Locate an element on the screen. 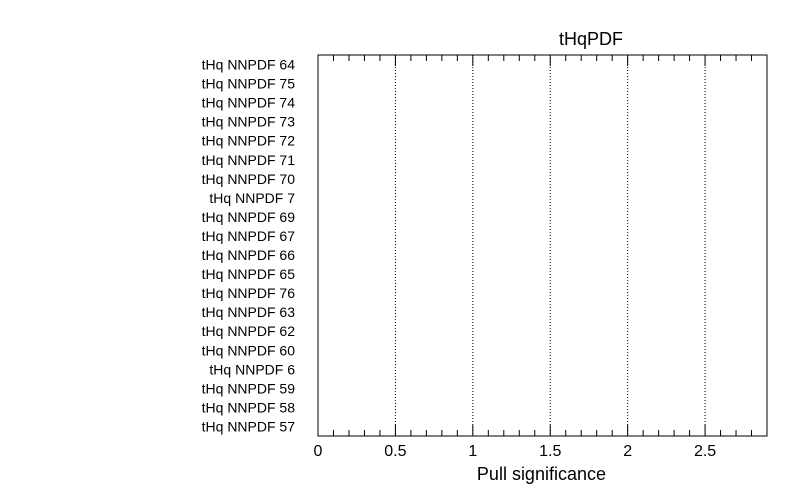 The width and height of the screenshot is (796, 492). category-label-17: tHq NNPDF 59 is located at coordinates (249, 388).